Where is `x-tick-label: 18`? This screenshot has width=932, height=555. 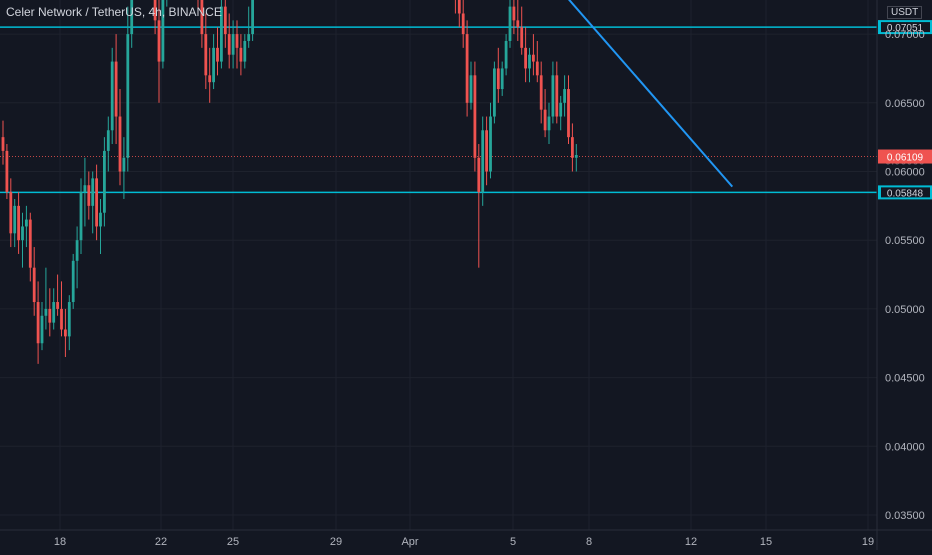
x-tick-label: 18 is located at coordinates (60, 542).